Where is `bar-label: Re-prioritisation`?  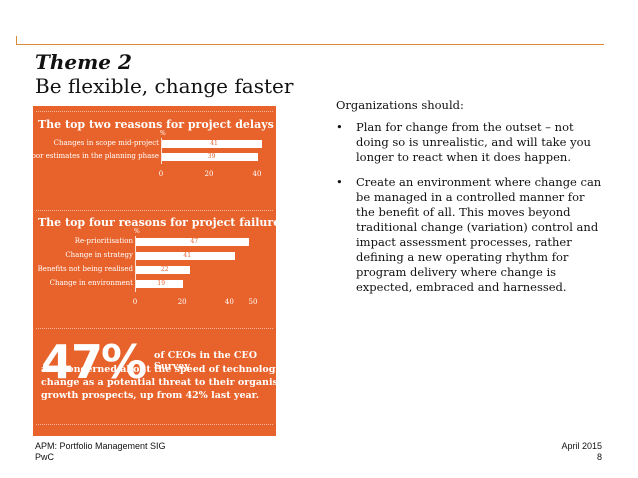
bar-label: Re-prioritisation is located at coordinates (103, 241).